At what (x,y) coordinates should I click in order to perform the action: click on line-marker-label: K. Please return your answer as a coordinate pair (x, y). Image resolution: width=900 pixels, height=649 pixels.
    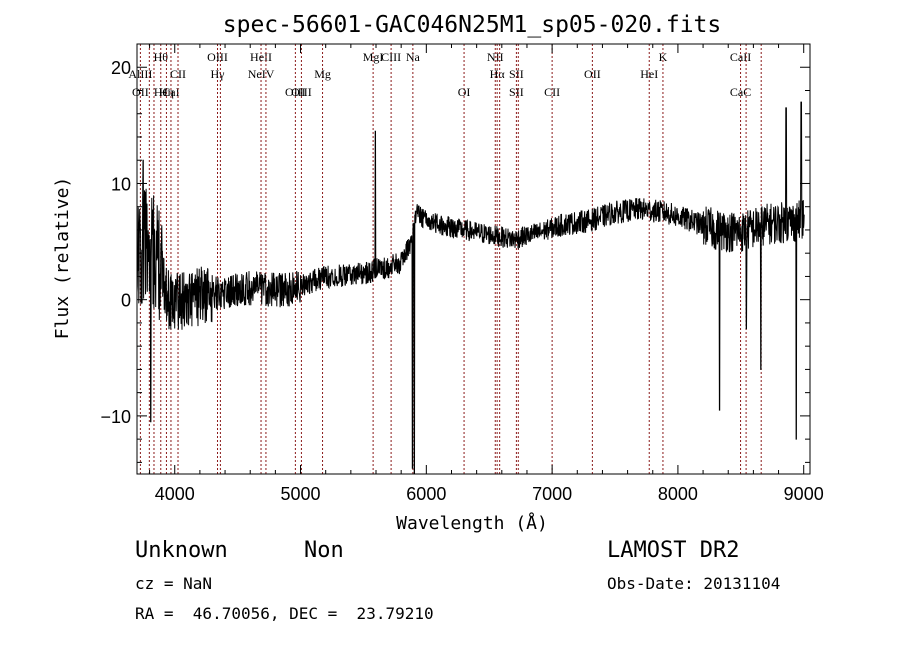
    Looking at the image, I should click on (663, 57).